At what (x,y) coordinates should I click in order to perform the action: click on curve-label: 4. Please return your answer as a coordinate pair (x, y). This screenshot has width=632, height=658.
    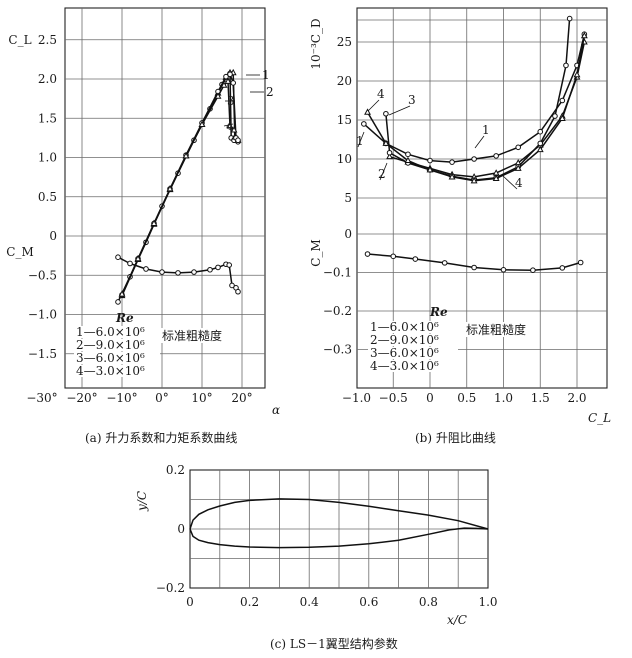
    Looking at the image, I should click on (381, 94).